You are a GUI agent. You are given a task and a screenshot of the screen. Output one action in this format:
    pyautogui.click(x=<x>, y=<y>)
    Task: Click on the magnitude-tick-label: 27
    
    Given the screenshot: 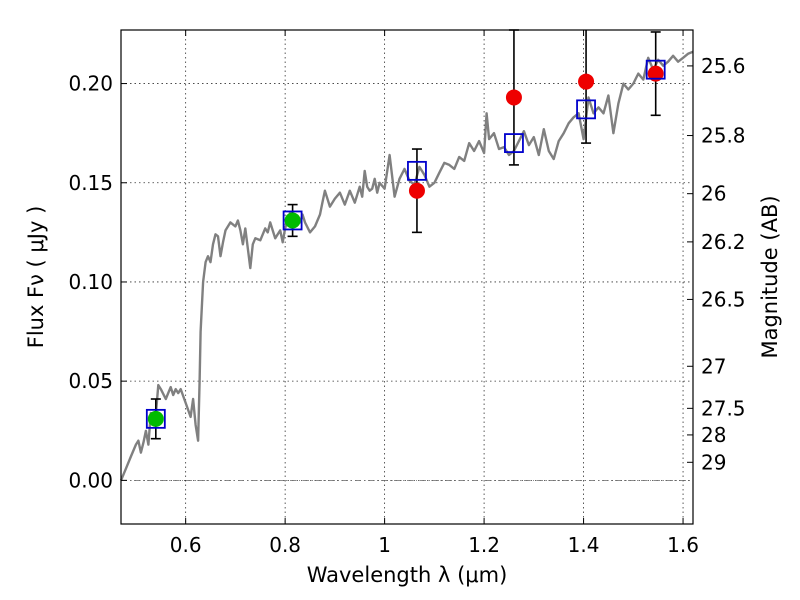 What is the action you would take?
    pyautogui.click(x=713, y=366)
    